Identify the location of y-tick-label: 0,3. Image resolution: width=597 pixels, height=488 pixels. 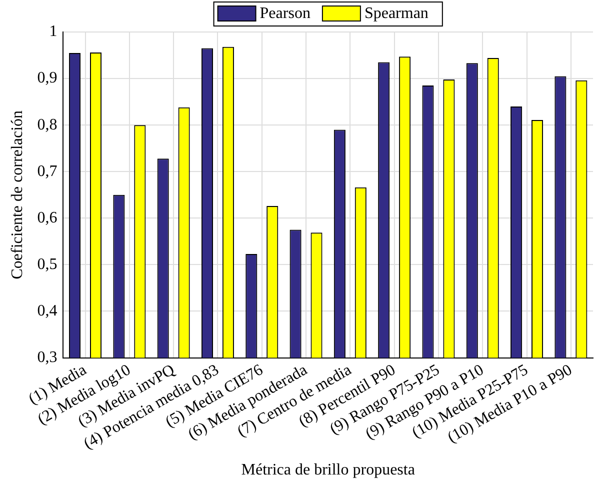
(47, 357).